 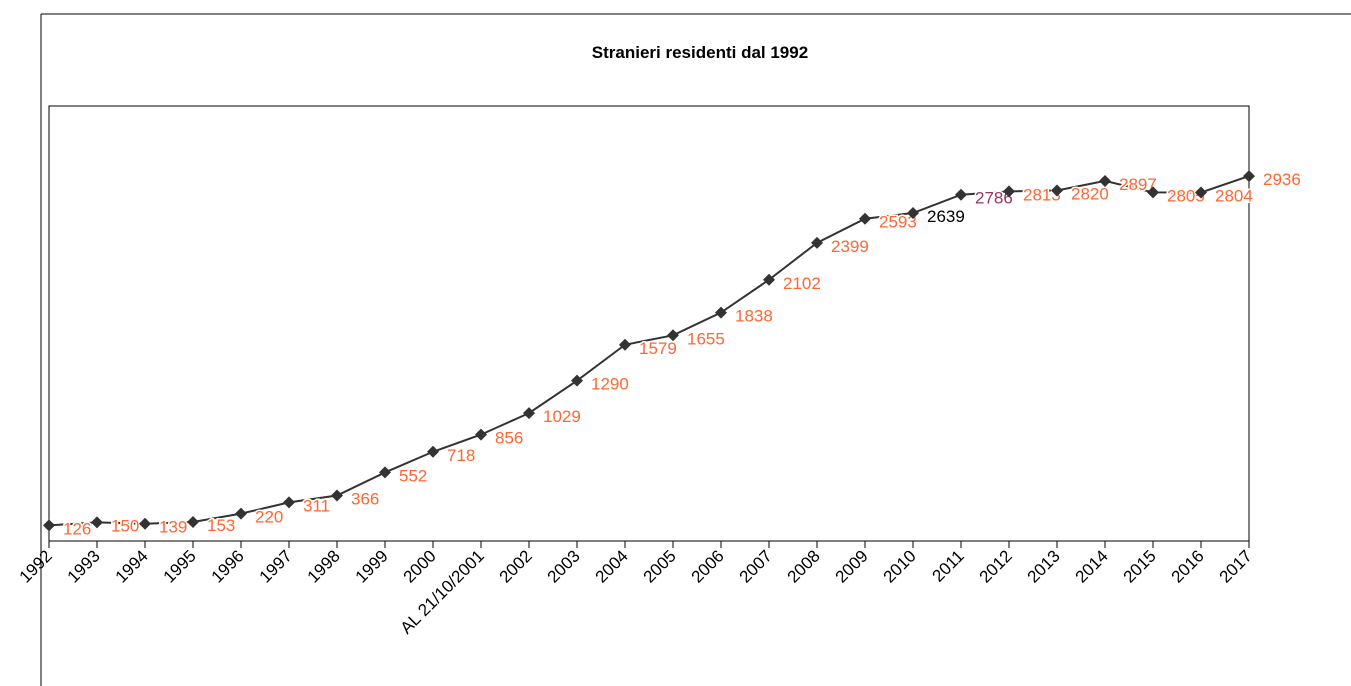 I want to click on x-tick-label: 2014, so click(x=1092, y=566).